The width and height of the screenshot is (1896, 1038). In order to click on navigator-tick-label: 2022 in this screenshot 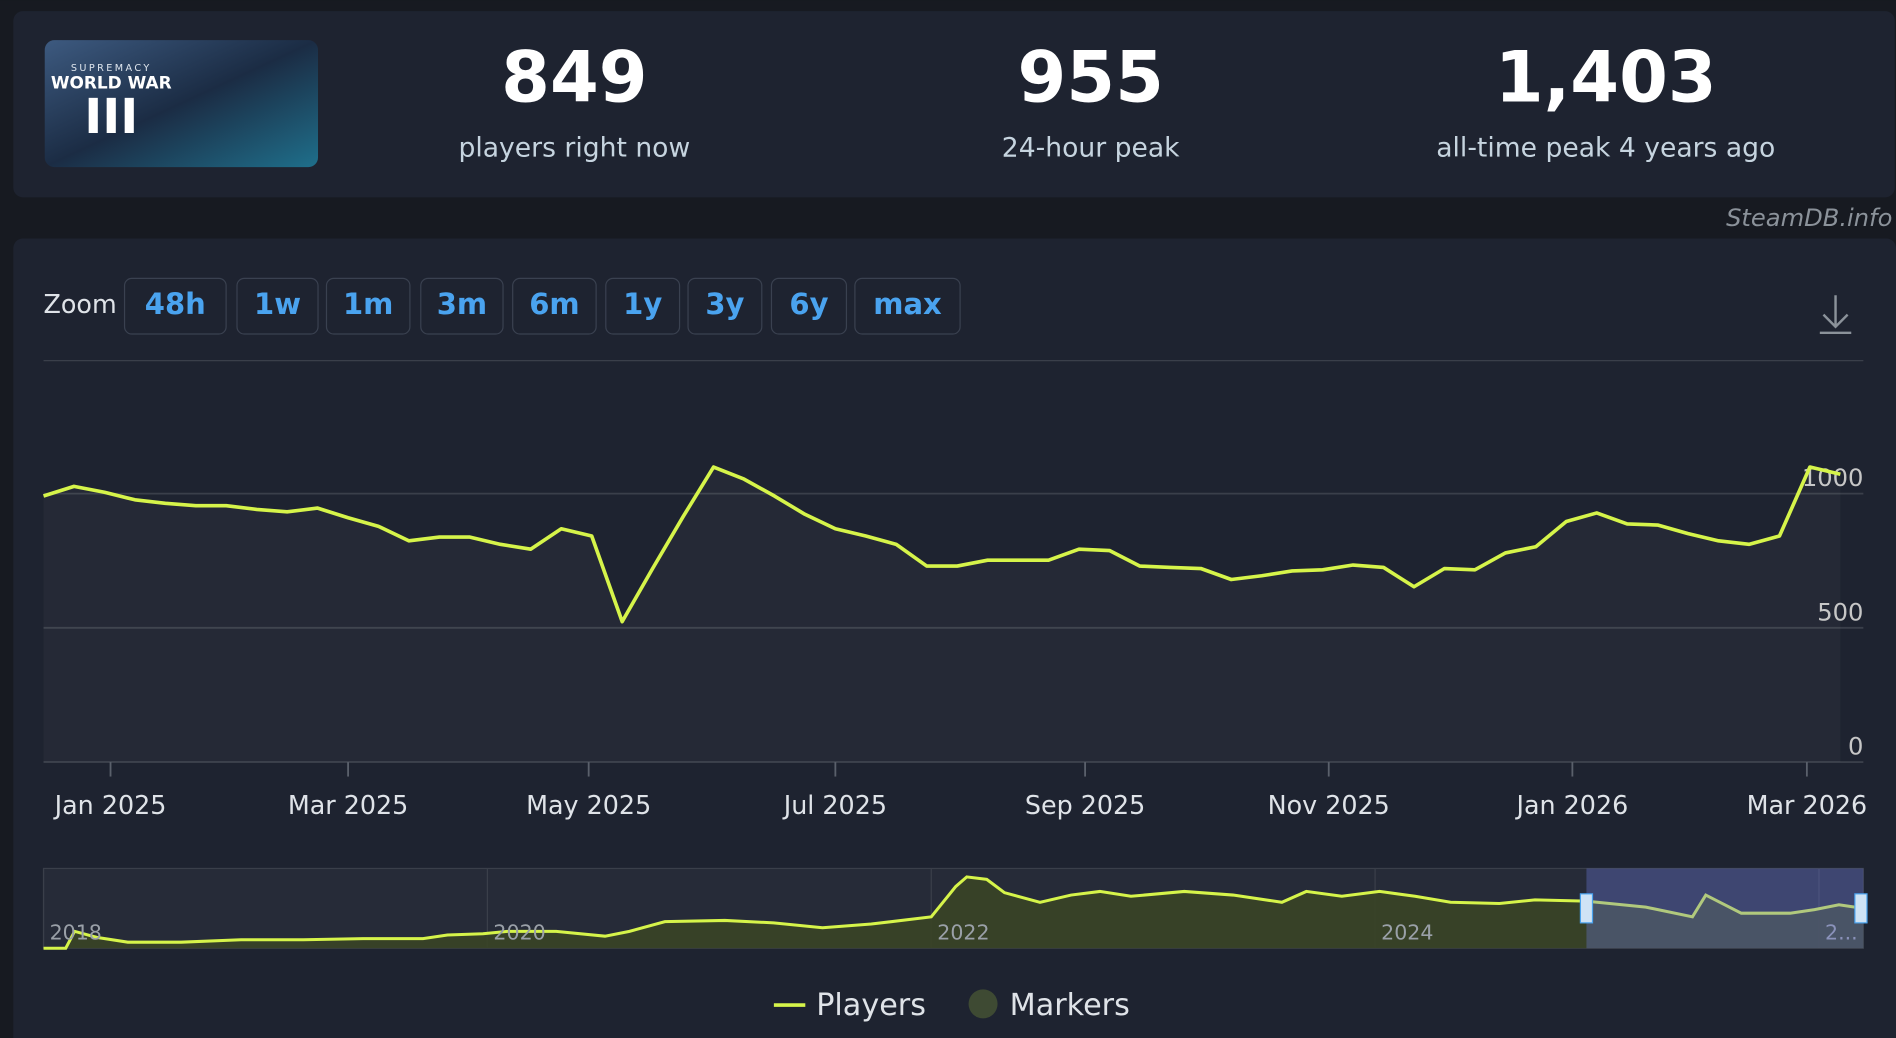, I will do `click(963, 933)`.